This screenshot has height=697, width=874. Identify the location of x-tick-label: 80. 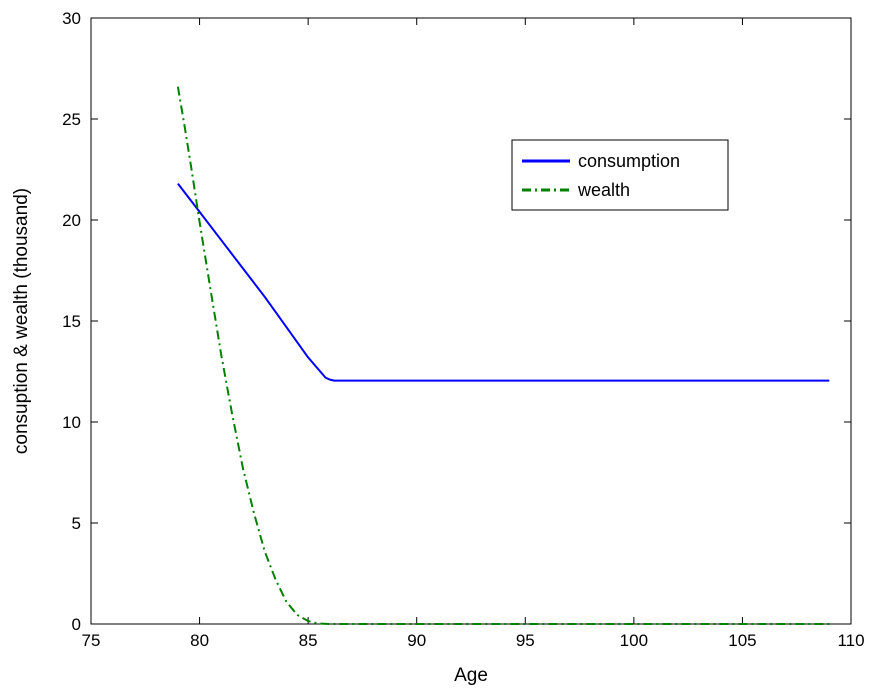
(199, 640).